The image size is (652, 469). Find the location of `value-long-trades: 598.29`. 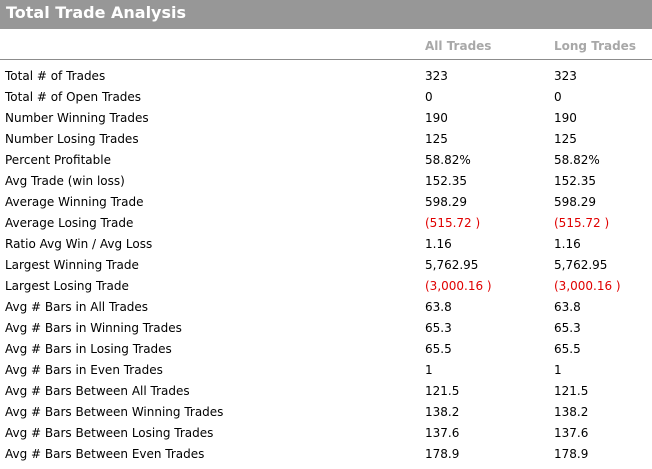

value-long-trades: 598.29 is located at coordinates (575, 202).